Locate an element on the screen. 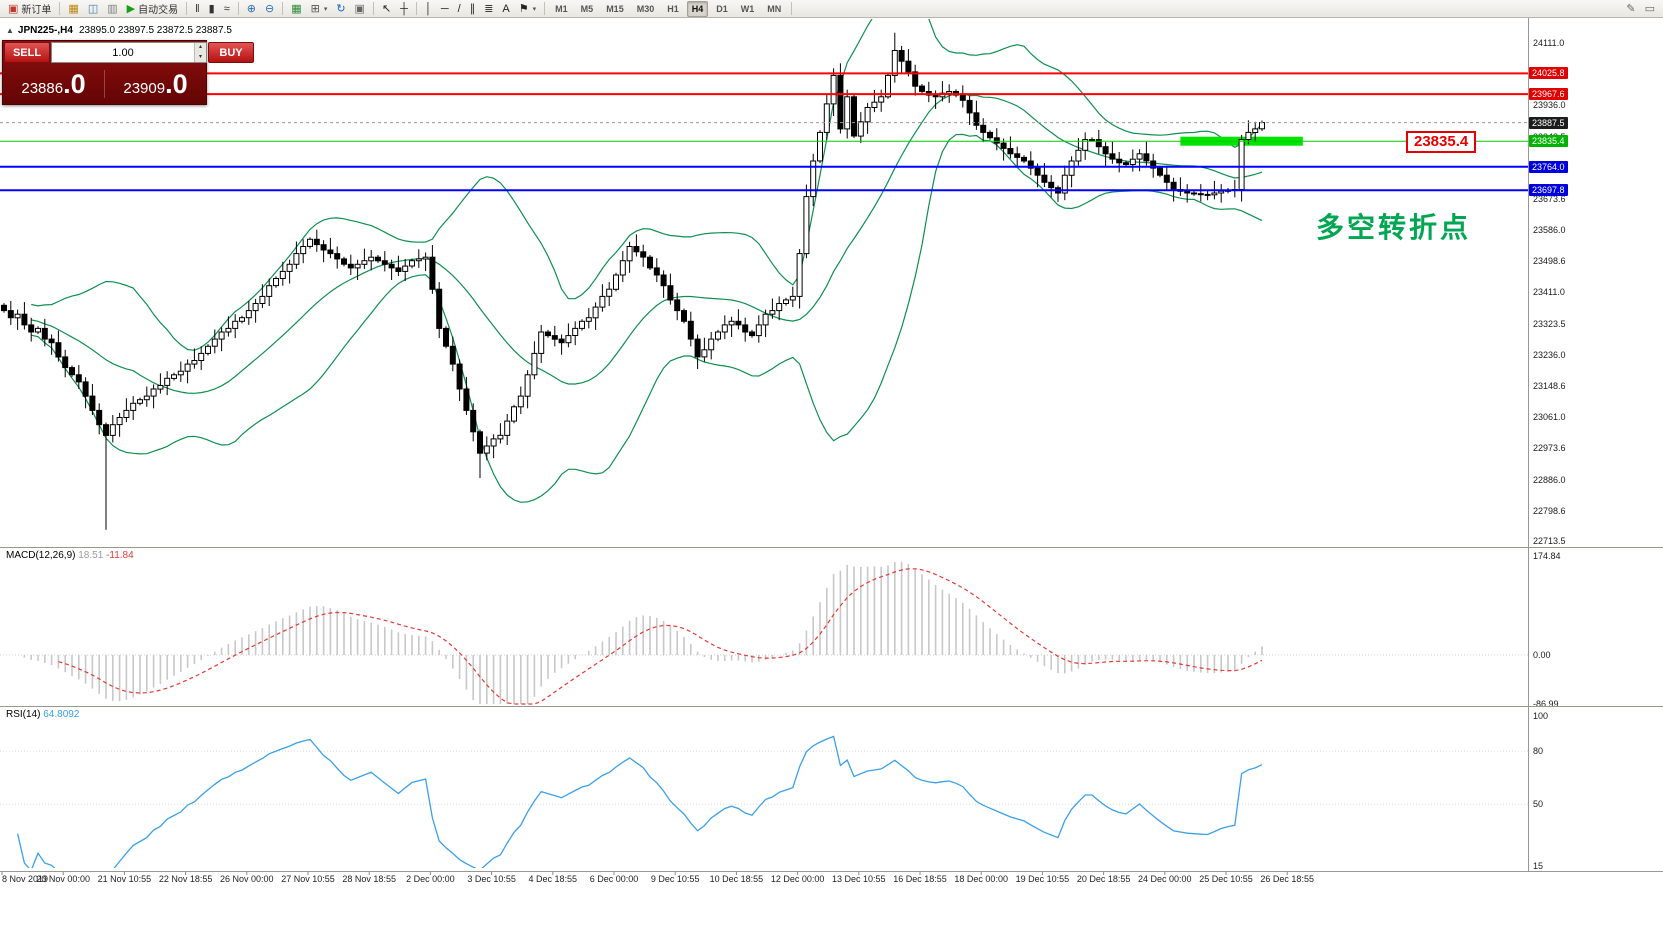 This screenshot has width=1663, height=945. price-line-badge: 23835.4 is located at coordinates (1548, 141).